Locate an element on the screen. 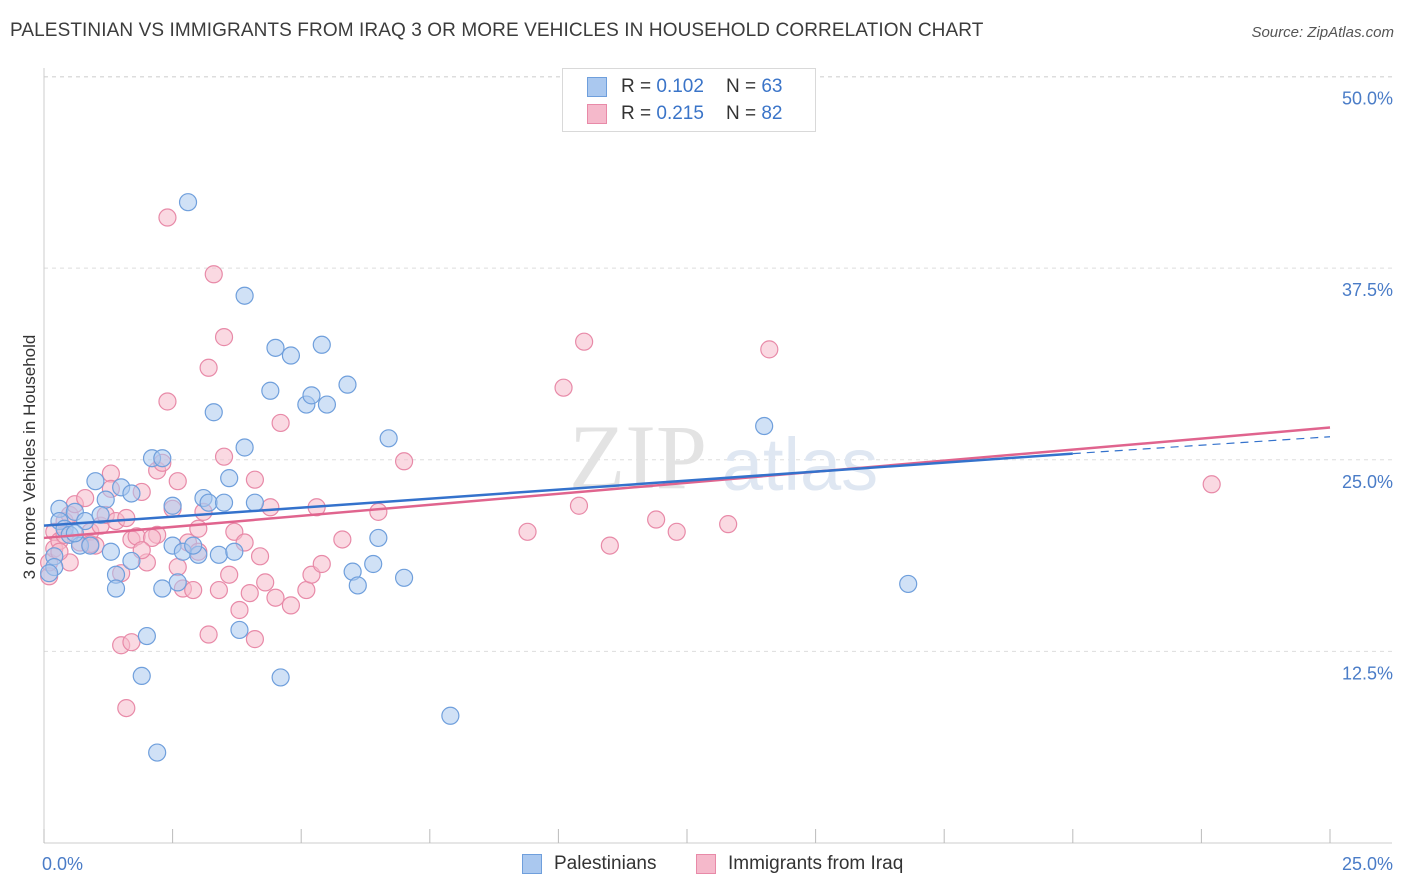 This screenshot has height=892, width=1406. iraq-swatch is located at coordinates (597, 114).